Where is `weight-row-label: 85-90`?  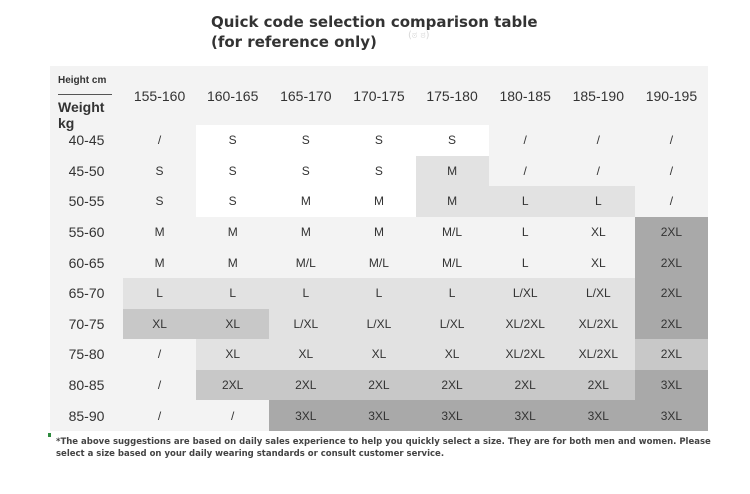 weight-row-label: 85-90 is located at coordinates (86, 415).